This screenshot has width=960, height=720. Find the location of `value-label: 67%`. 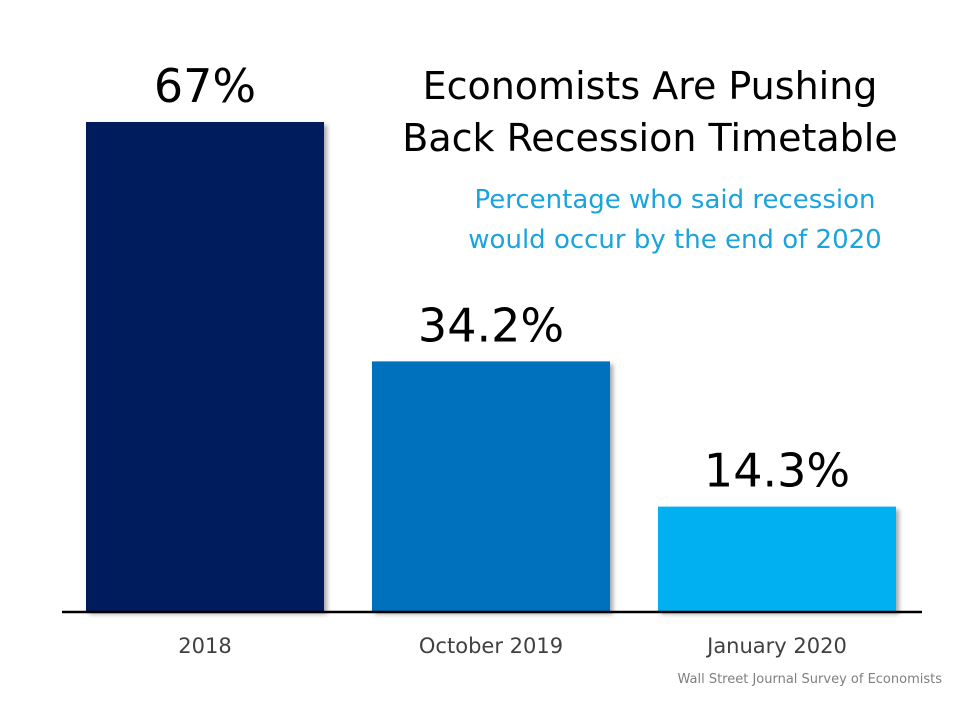

value-label: 67% is located at coordinates (205, 86).